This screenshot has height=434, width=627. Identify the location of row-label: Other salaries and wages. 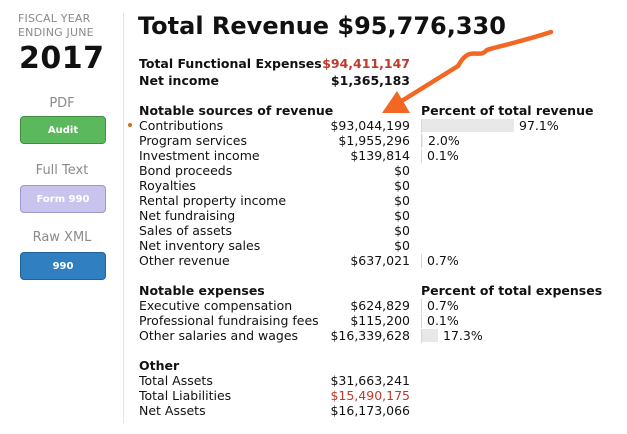
(219, 335).